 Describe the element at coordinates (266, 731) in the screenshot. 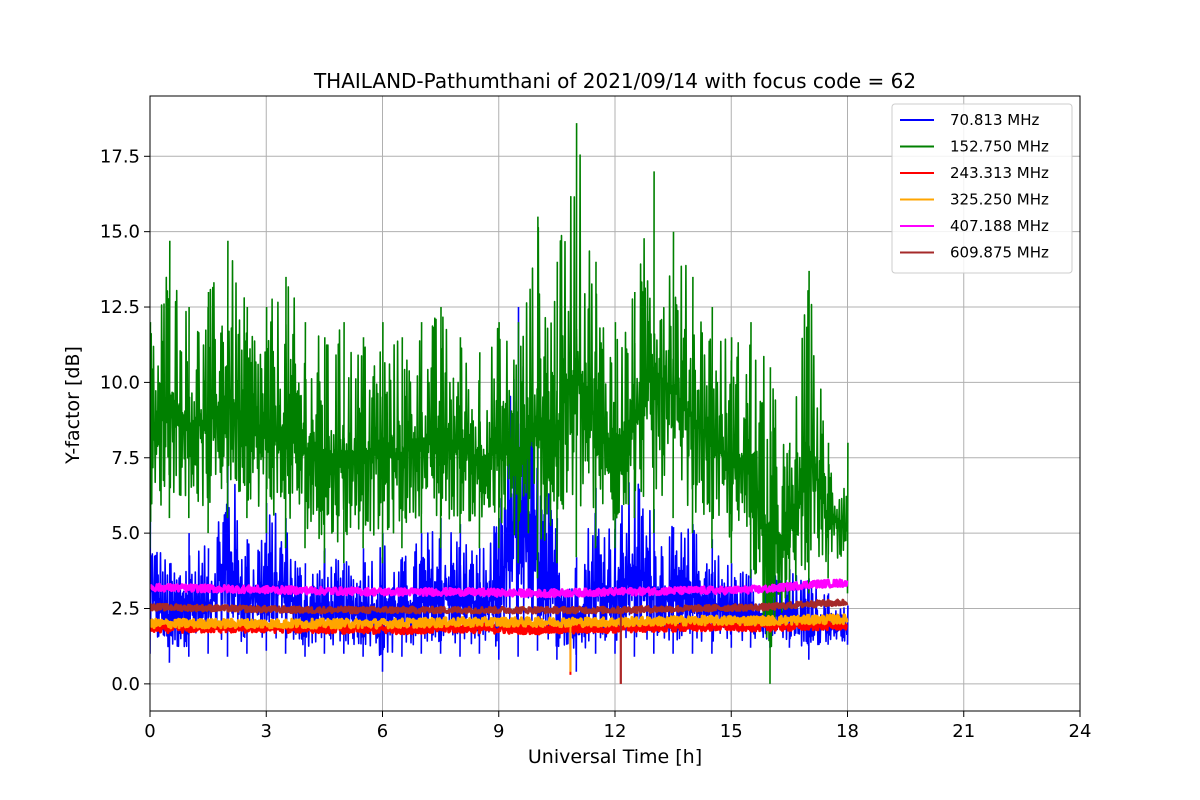

I see `x-tick-label: 3` at that location.